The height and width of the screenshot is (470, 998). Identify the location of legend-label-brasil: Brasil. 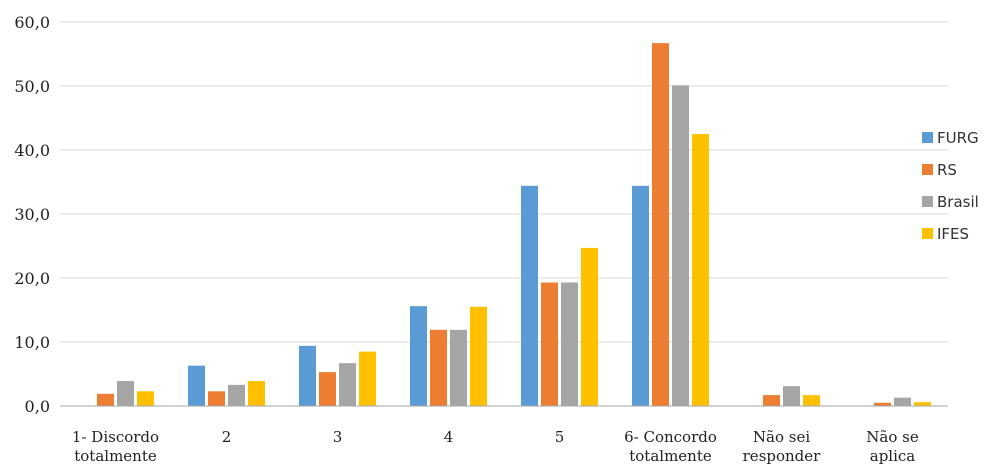
(958, 202).